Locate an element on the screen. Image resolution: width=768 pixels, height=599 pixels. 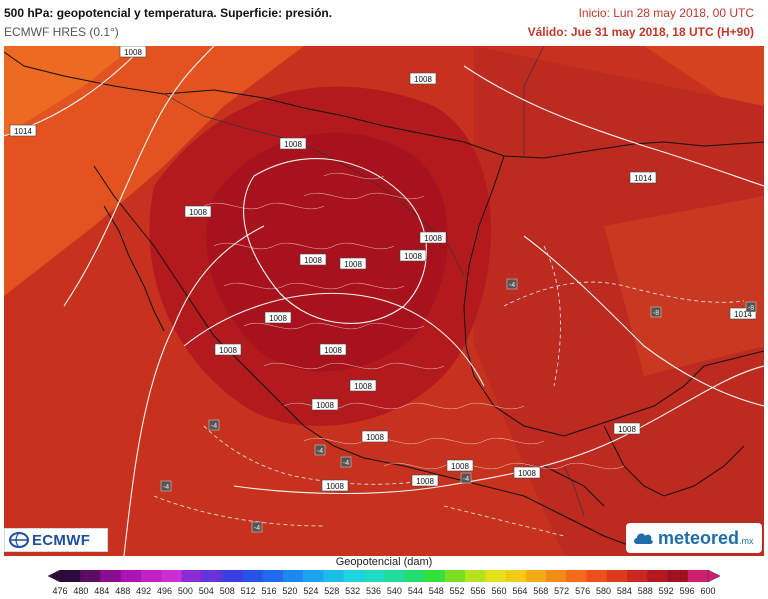
legend-tick-label: 532 is located at coordinates (353, 591).